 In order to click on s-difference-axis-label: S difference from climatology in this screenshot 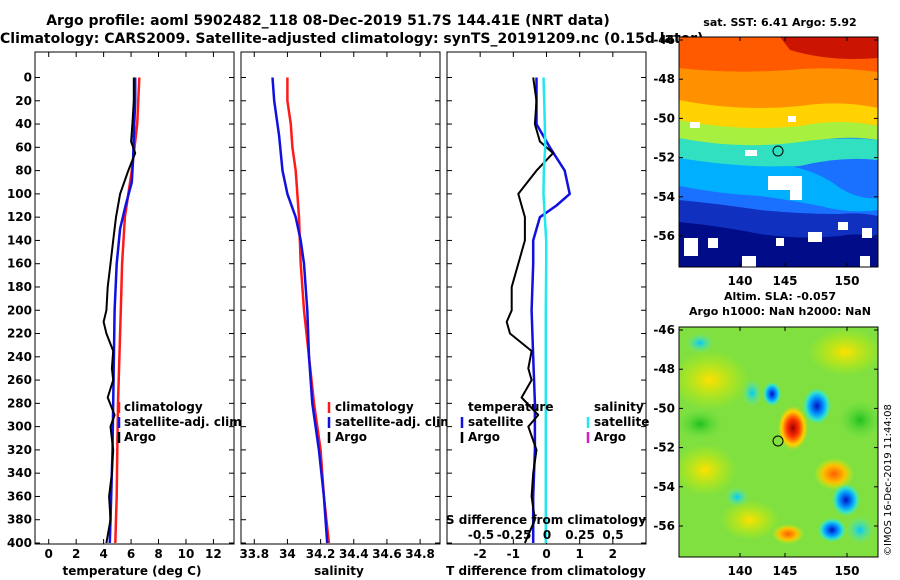, I will do `click(546, 520)`.